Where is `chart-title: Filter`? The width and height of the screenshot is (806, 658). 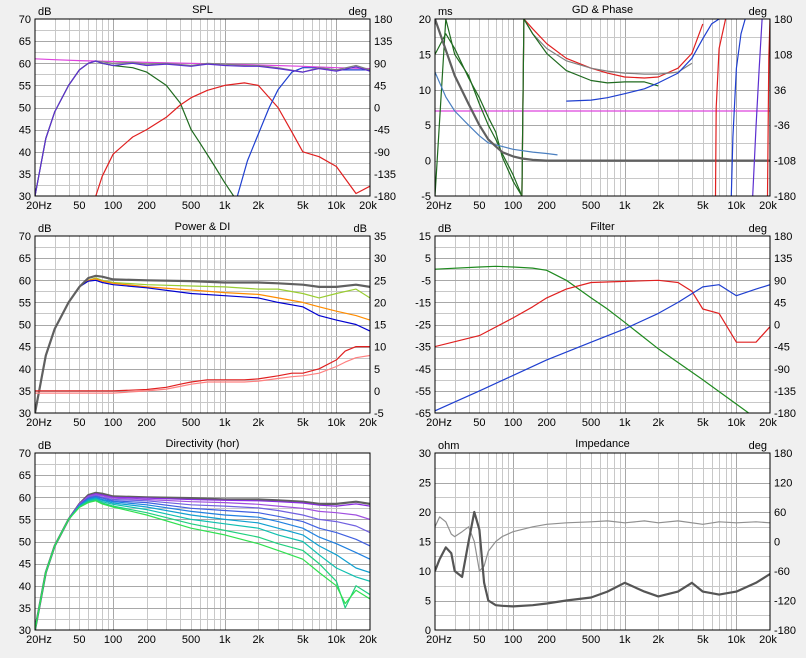 chart-title: Filter is located at coordinates (602, 227).